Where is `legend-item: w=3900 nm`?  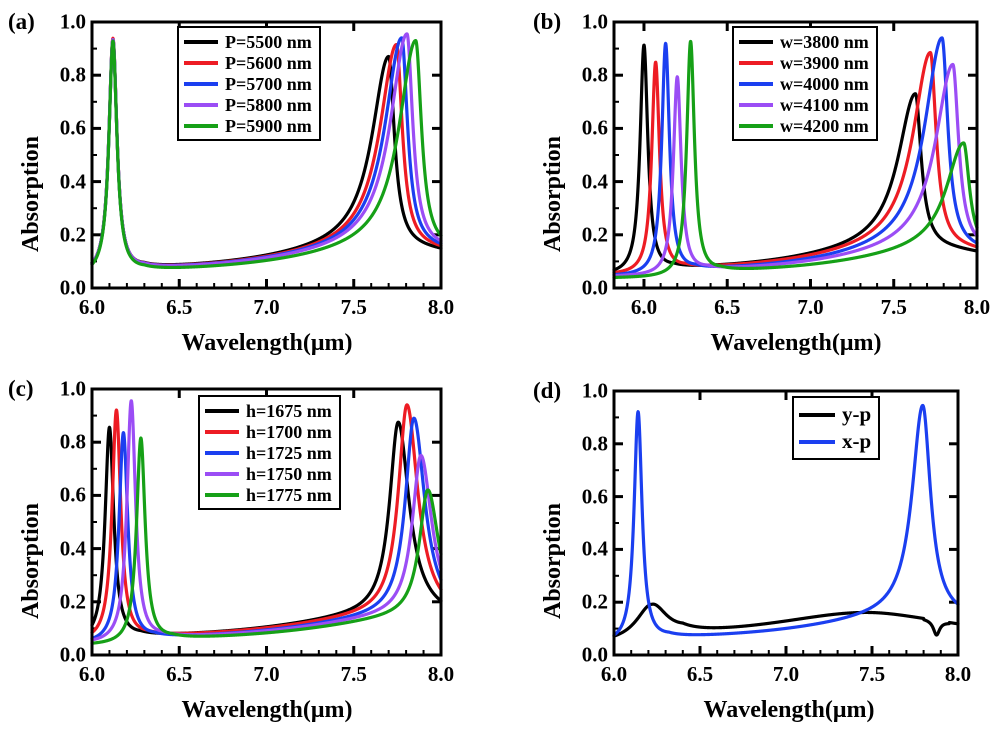 legend-item: w=3900 nm is located at coordinates (804, 62).